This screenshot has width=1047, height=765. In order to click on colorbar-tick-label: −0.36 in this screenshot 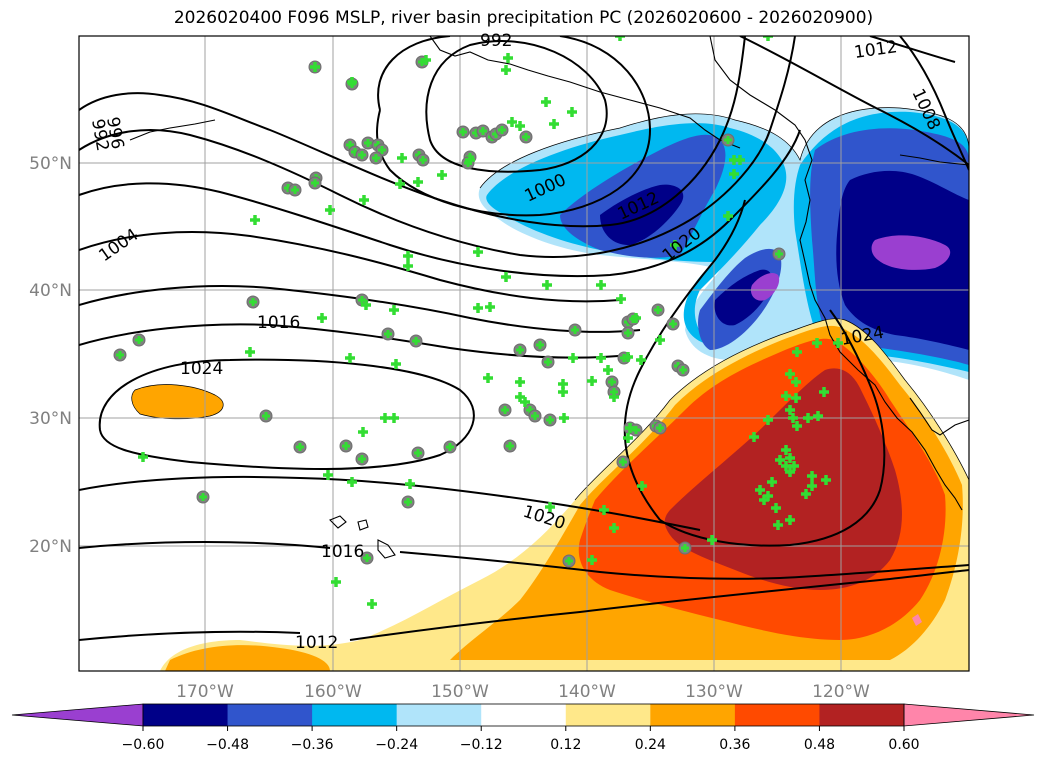, I will do `click(312, 745)`.